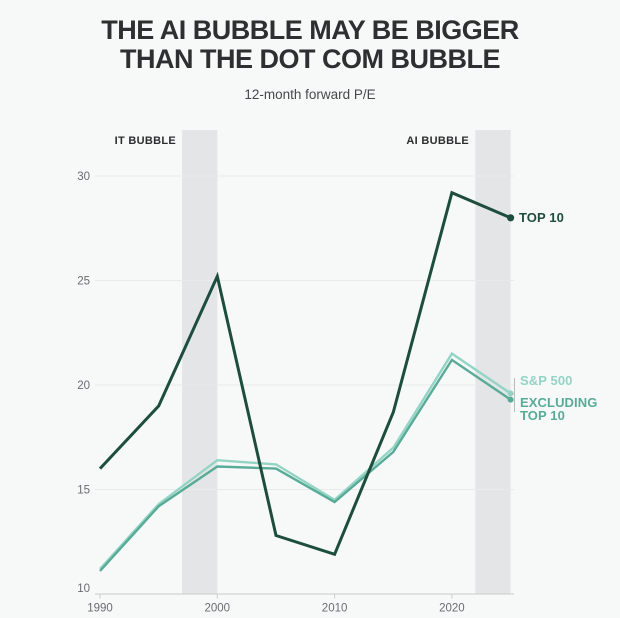 This screenshot has height=618, width=620. Describe the element at coordinates (546, 380) in the screenshot. I see `sp500-series-label: S&P 500` at that location.